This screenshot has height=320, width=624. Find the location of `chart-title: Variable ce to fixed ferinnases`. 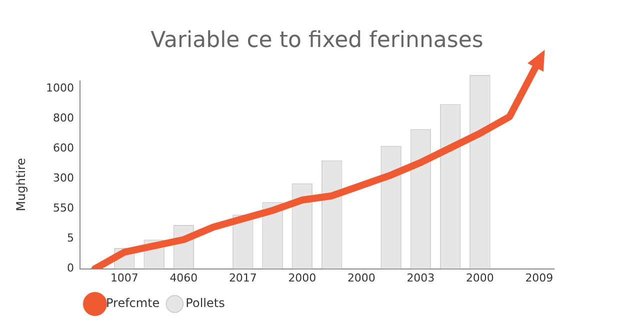

chart-title: Variable ce to fixed ferinnases is located at coordinates (317, 40).